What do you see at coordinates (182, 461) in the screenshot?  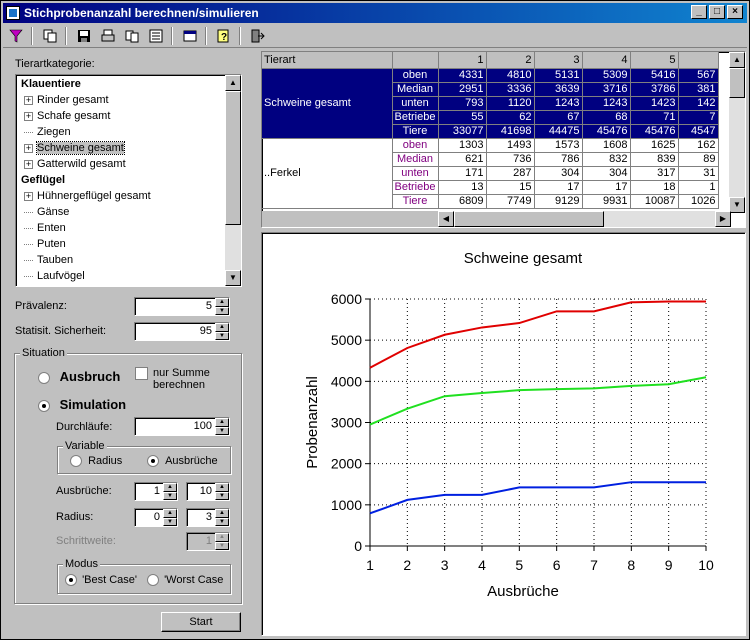 I see `ausbrueche-radio: Ausbrüche` at bounding box center [182, 461].